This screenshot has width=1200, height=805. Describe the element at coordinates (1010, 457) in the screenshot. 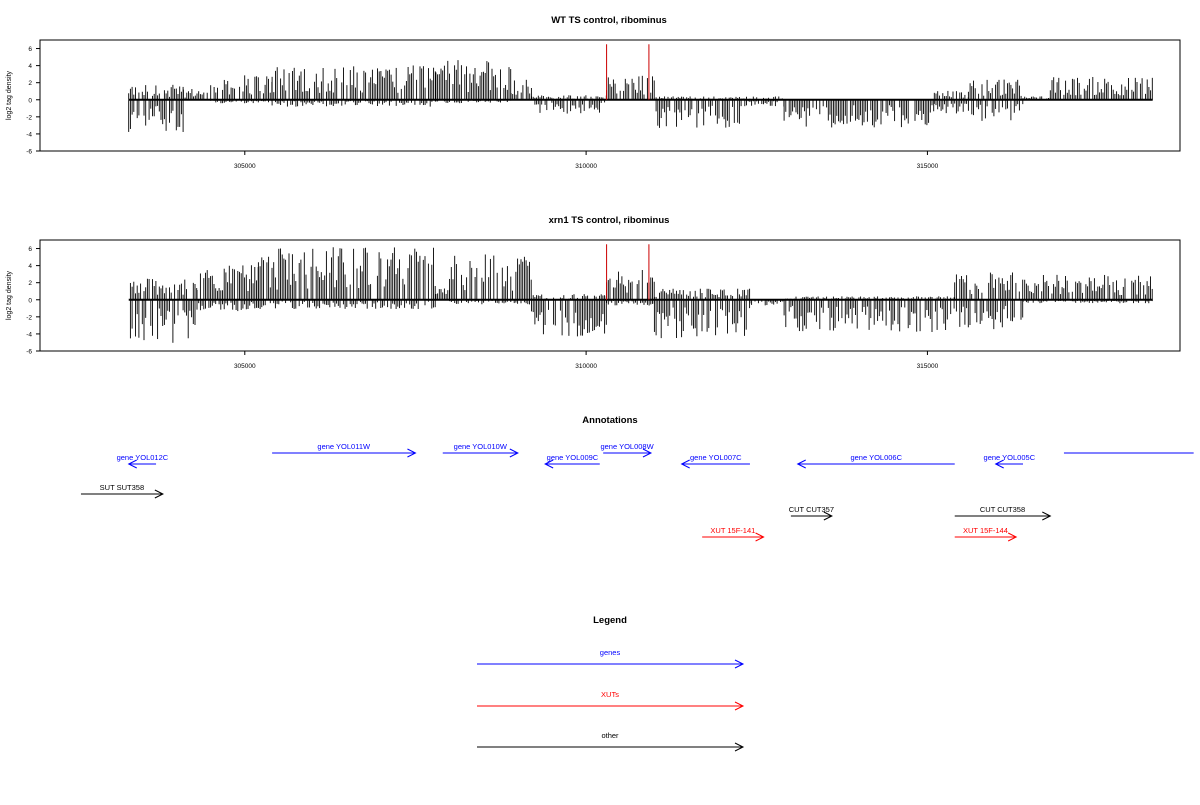

I see `feature-label: gene YOL005C` at that location.